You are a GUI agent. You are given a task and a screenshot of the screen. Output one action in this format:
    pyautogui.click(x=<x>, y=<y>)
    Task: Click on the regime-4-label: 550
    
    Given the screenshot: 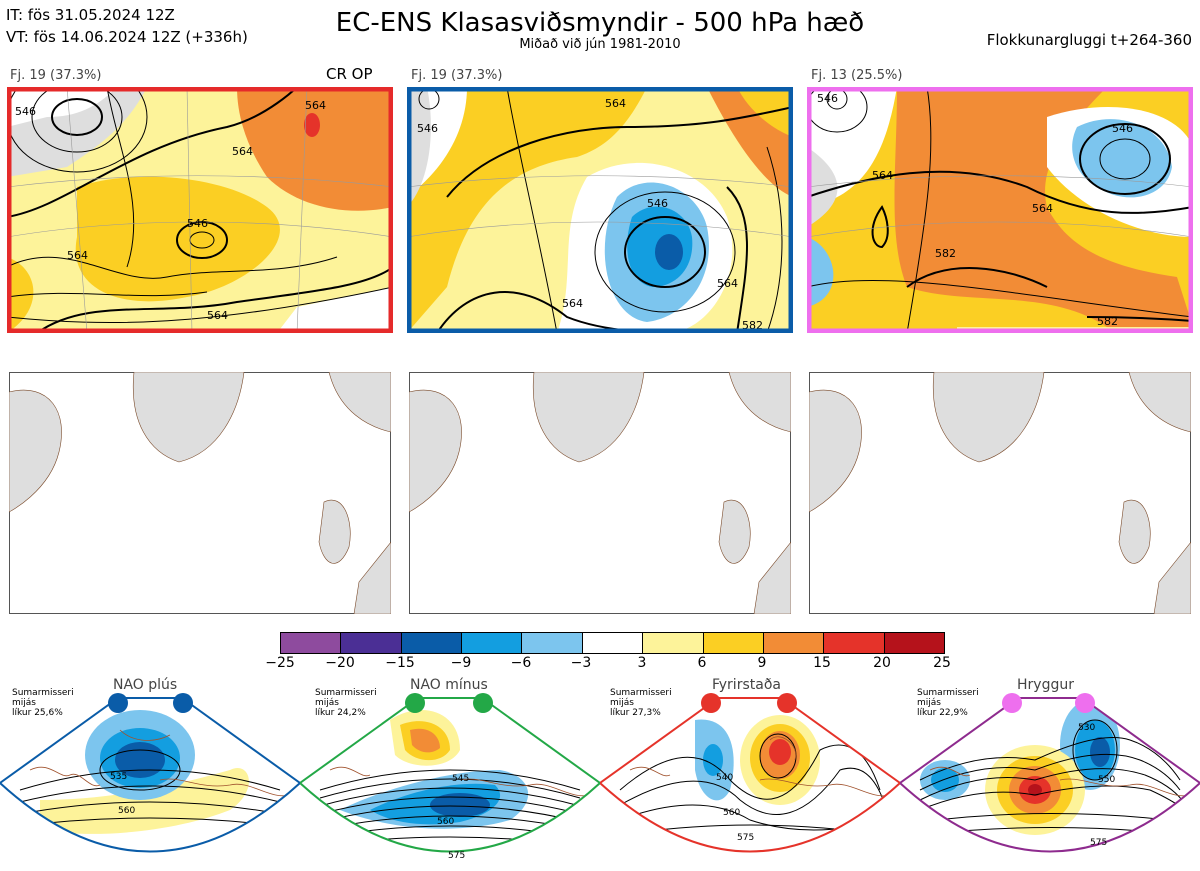 What is the action you would take?
    pyautogui.click(x=1106, y=780)
    